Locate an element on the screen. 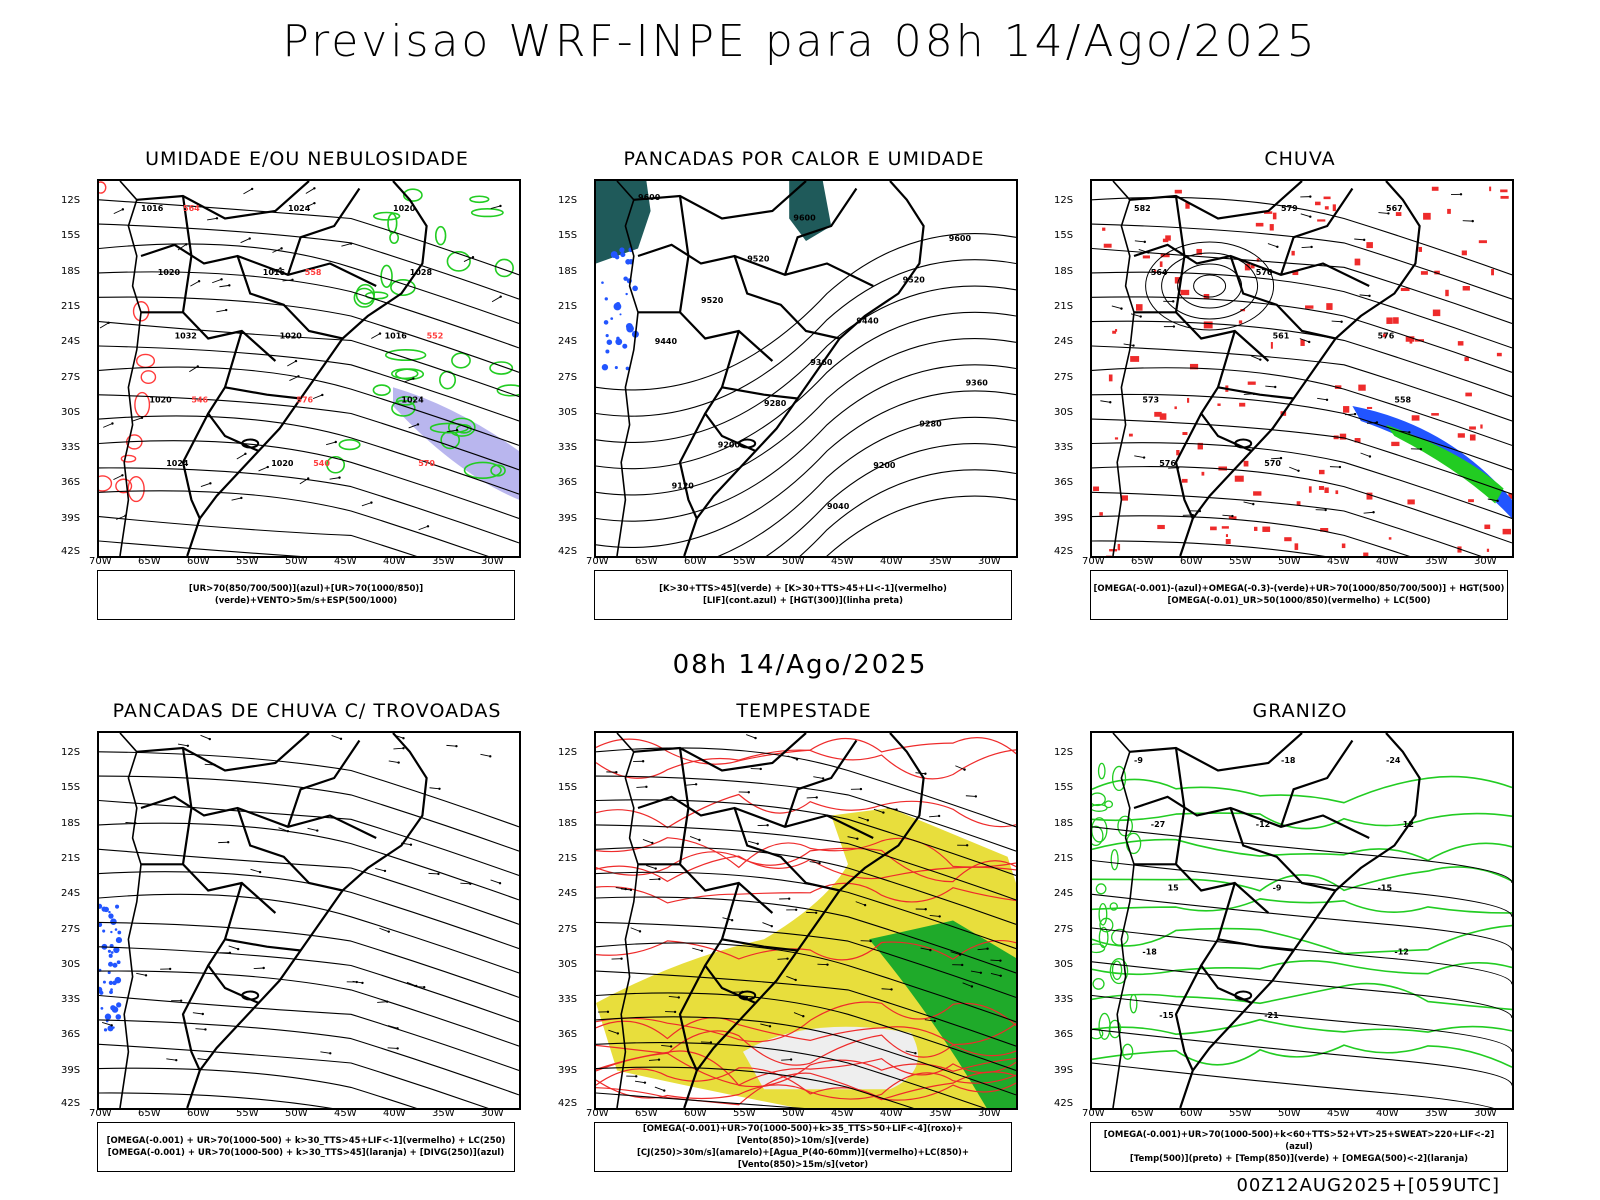  latitude-tick-label: 21S is located at coordinates (1064, 306).